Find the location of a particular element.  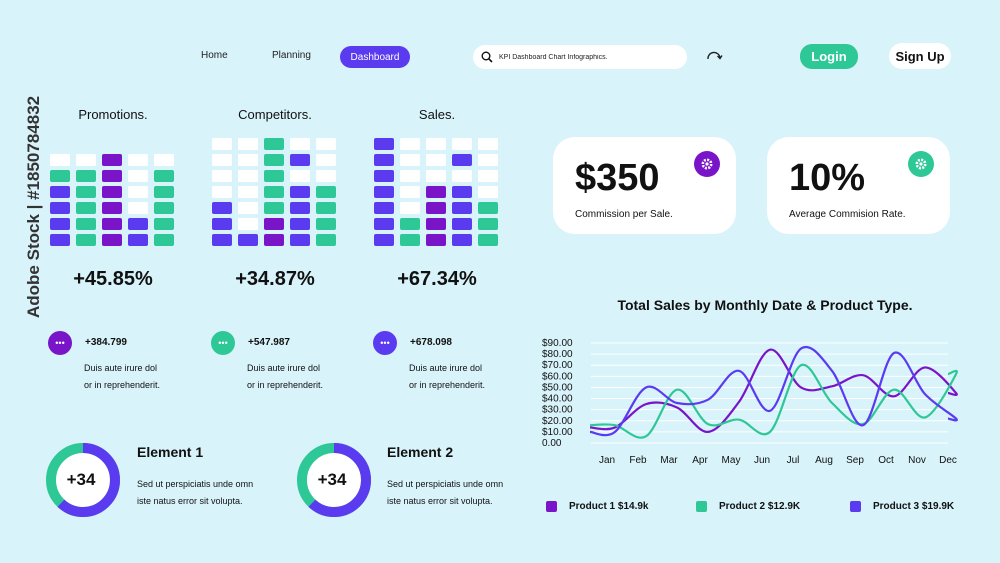

promotions-text-line2: or in reprehenderit. is located at coordinates (122, 385).